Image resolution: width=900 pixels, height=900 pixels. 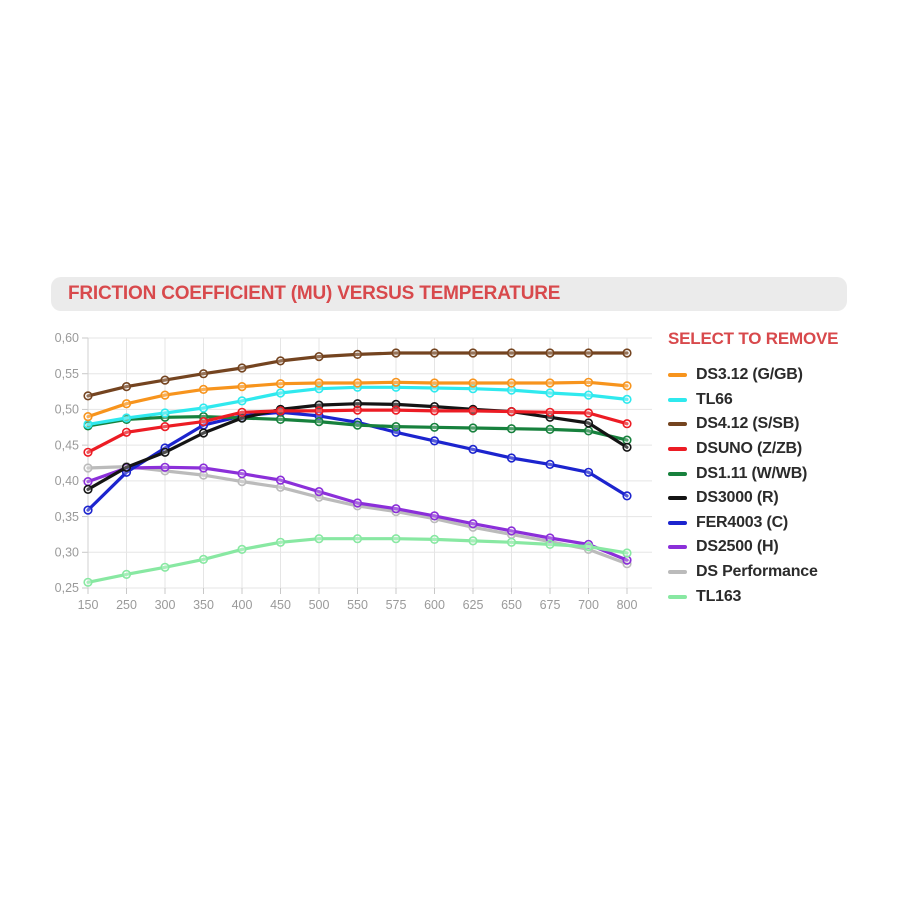 What do you see at coordinates (742, 522) in the screenshot?
I see `legend-item-label: FER4003 (C)` at bounding box center [742, 522].